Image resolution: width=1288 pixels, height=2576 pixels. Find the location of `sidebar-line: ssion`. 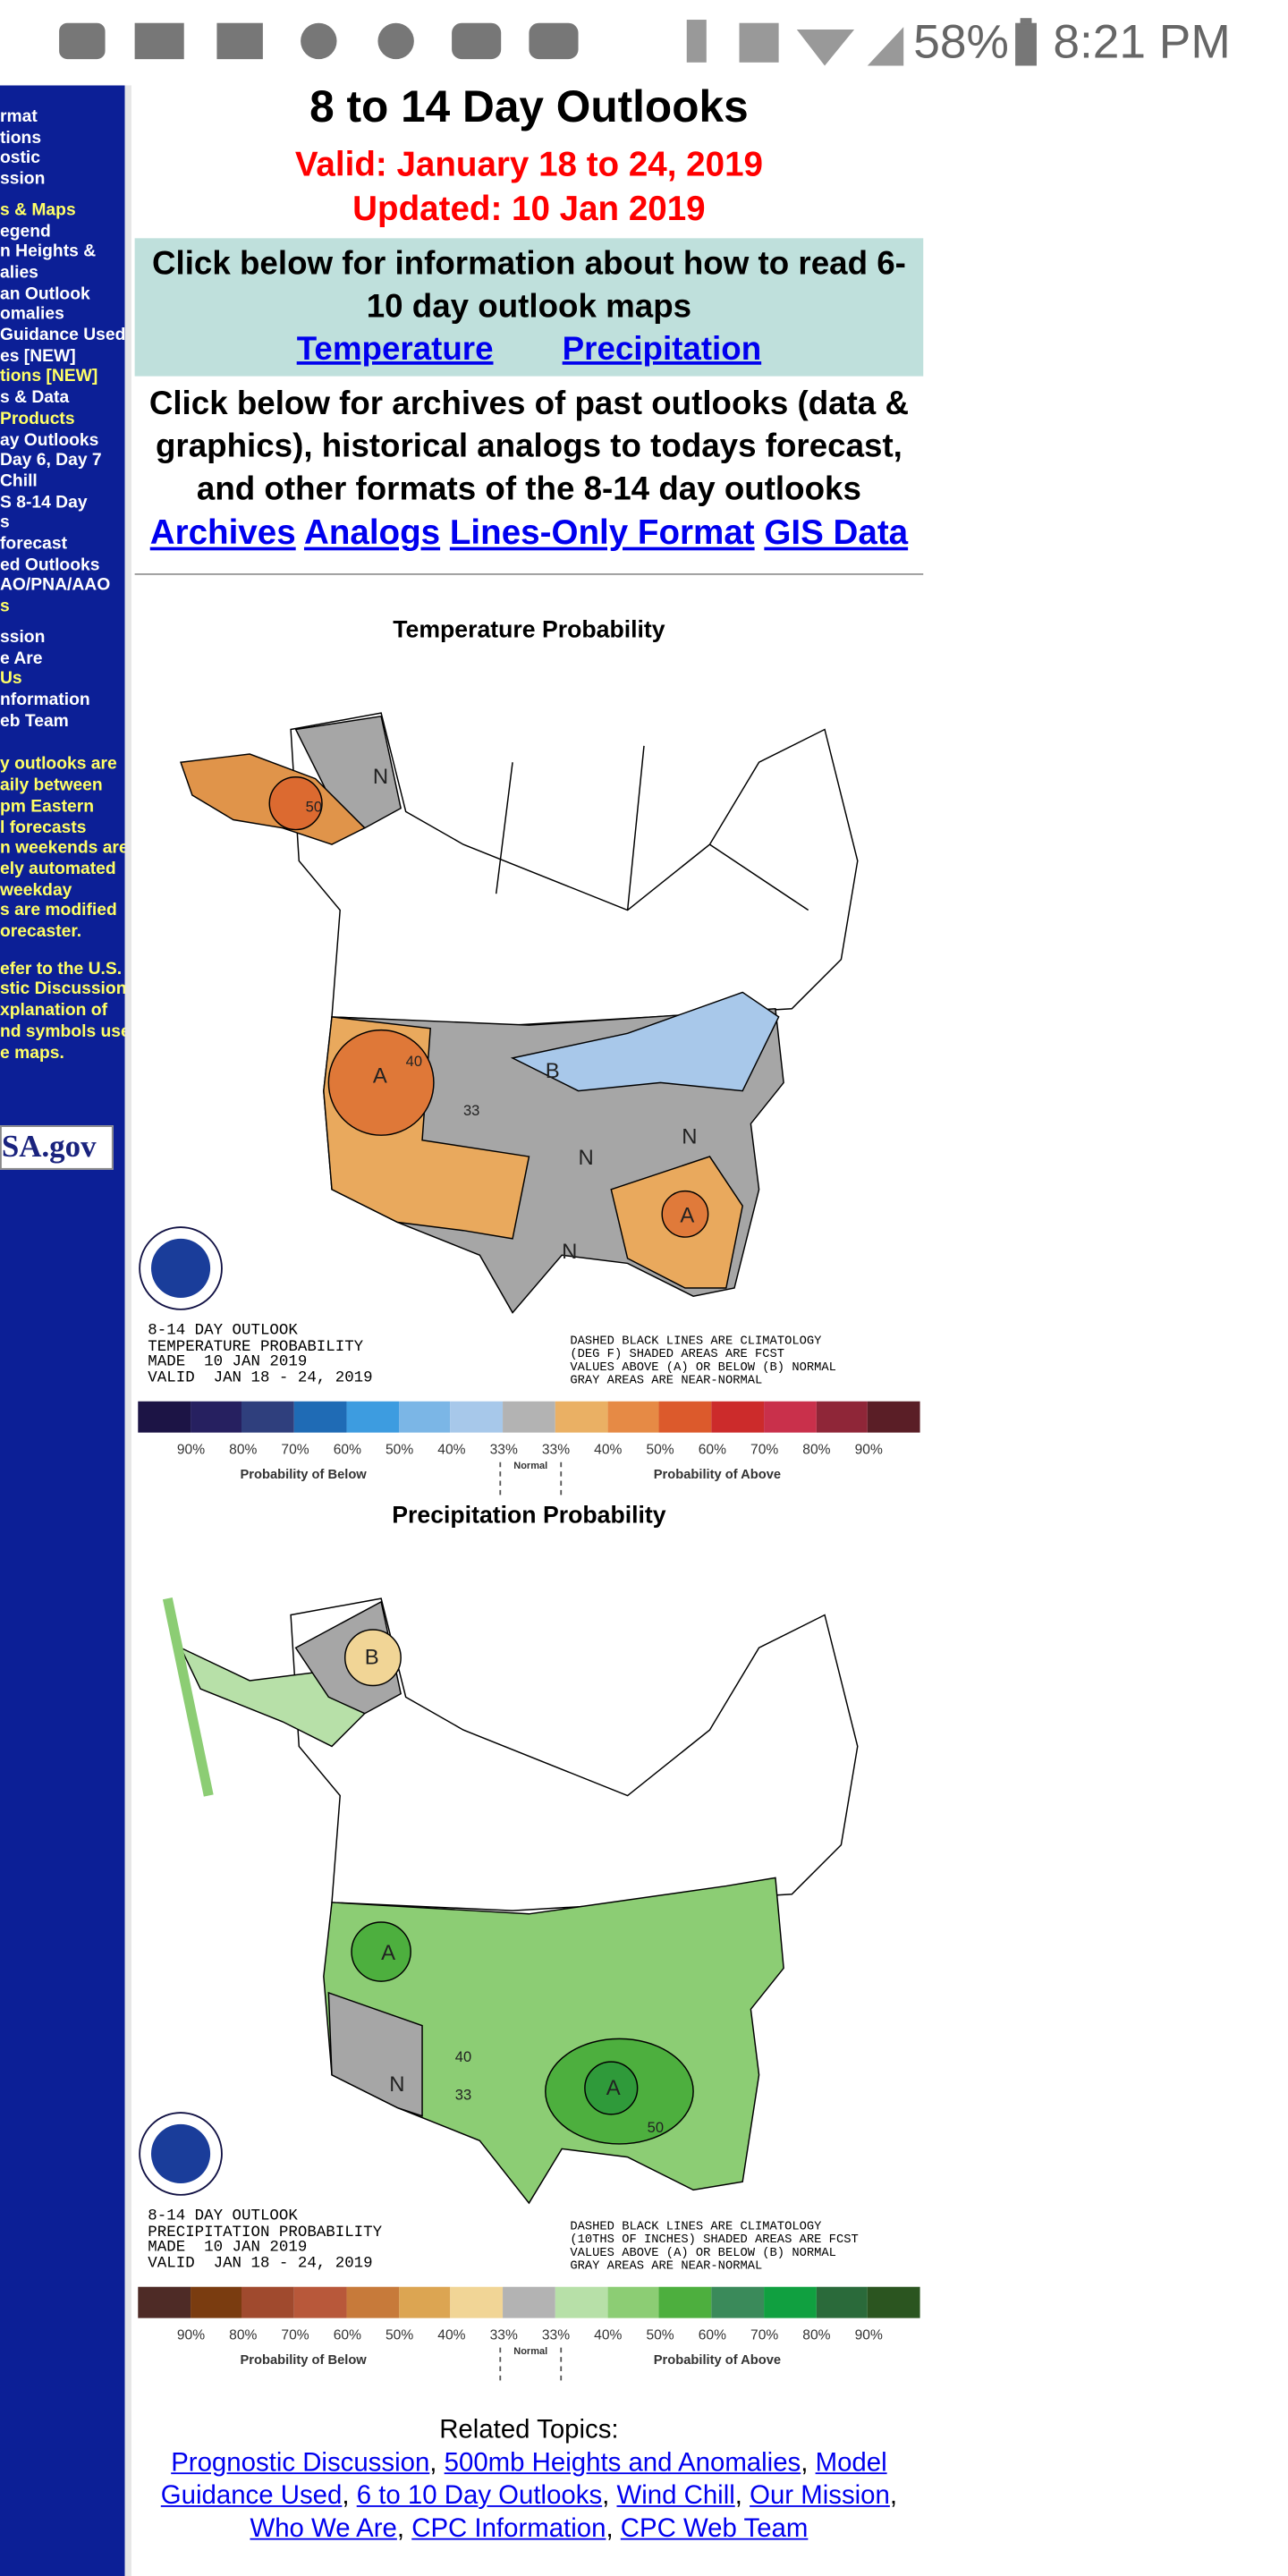

sidebar-line: ssion is located at coordinates (23, 637).